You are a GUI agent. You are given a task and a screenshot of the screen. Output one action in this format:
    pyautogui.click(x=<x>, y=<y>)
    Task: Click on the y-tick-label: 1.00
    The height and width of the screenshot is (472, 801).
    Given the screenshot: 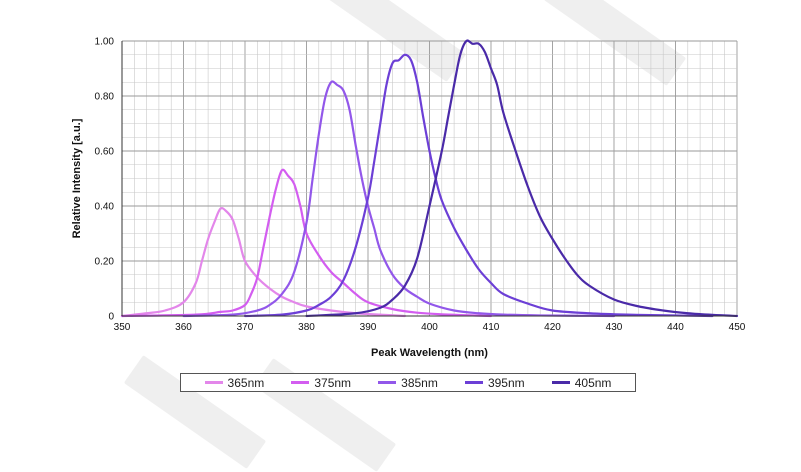 What is the action you would take?
    pyautogui.click(x=105, y=42)
    